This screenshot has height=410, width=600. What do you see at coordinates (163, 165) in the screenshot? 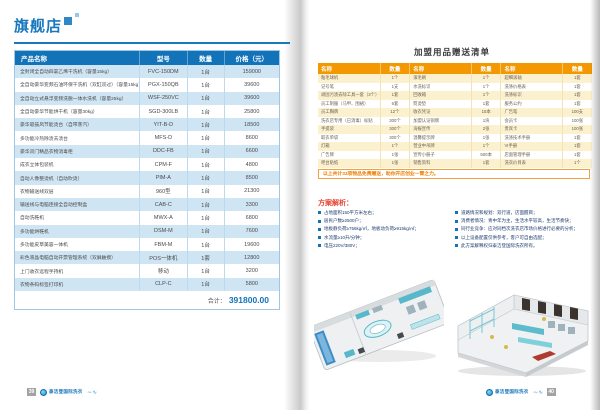
I see `cell-model: CPM-F` at bounding box center [163, 165].